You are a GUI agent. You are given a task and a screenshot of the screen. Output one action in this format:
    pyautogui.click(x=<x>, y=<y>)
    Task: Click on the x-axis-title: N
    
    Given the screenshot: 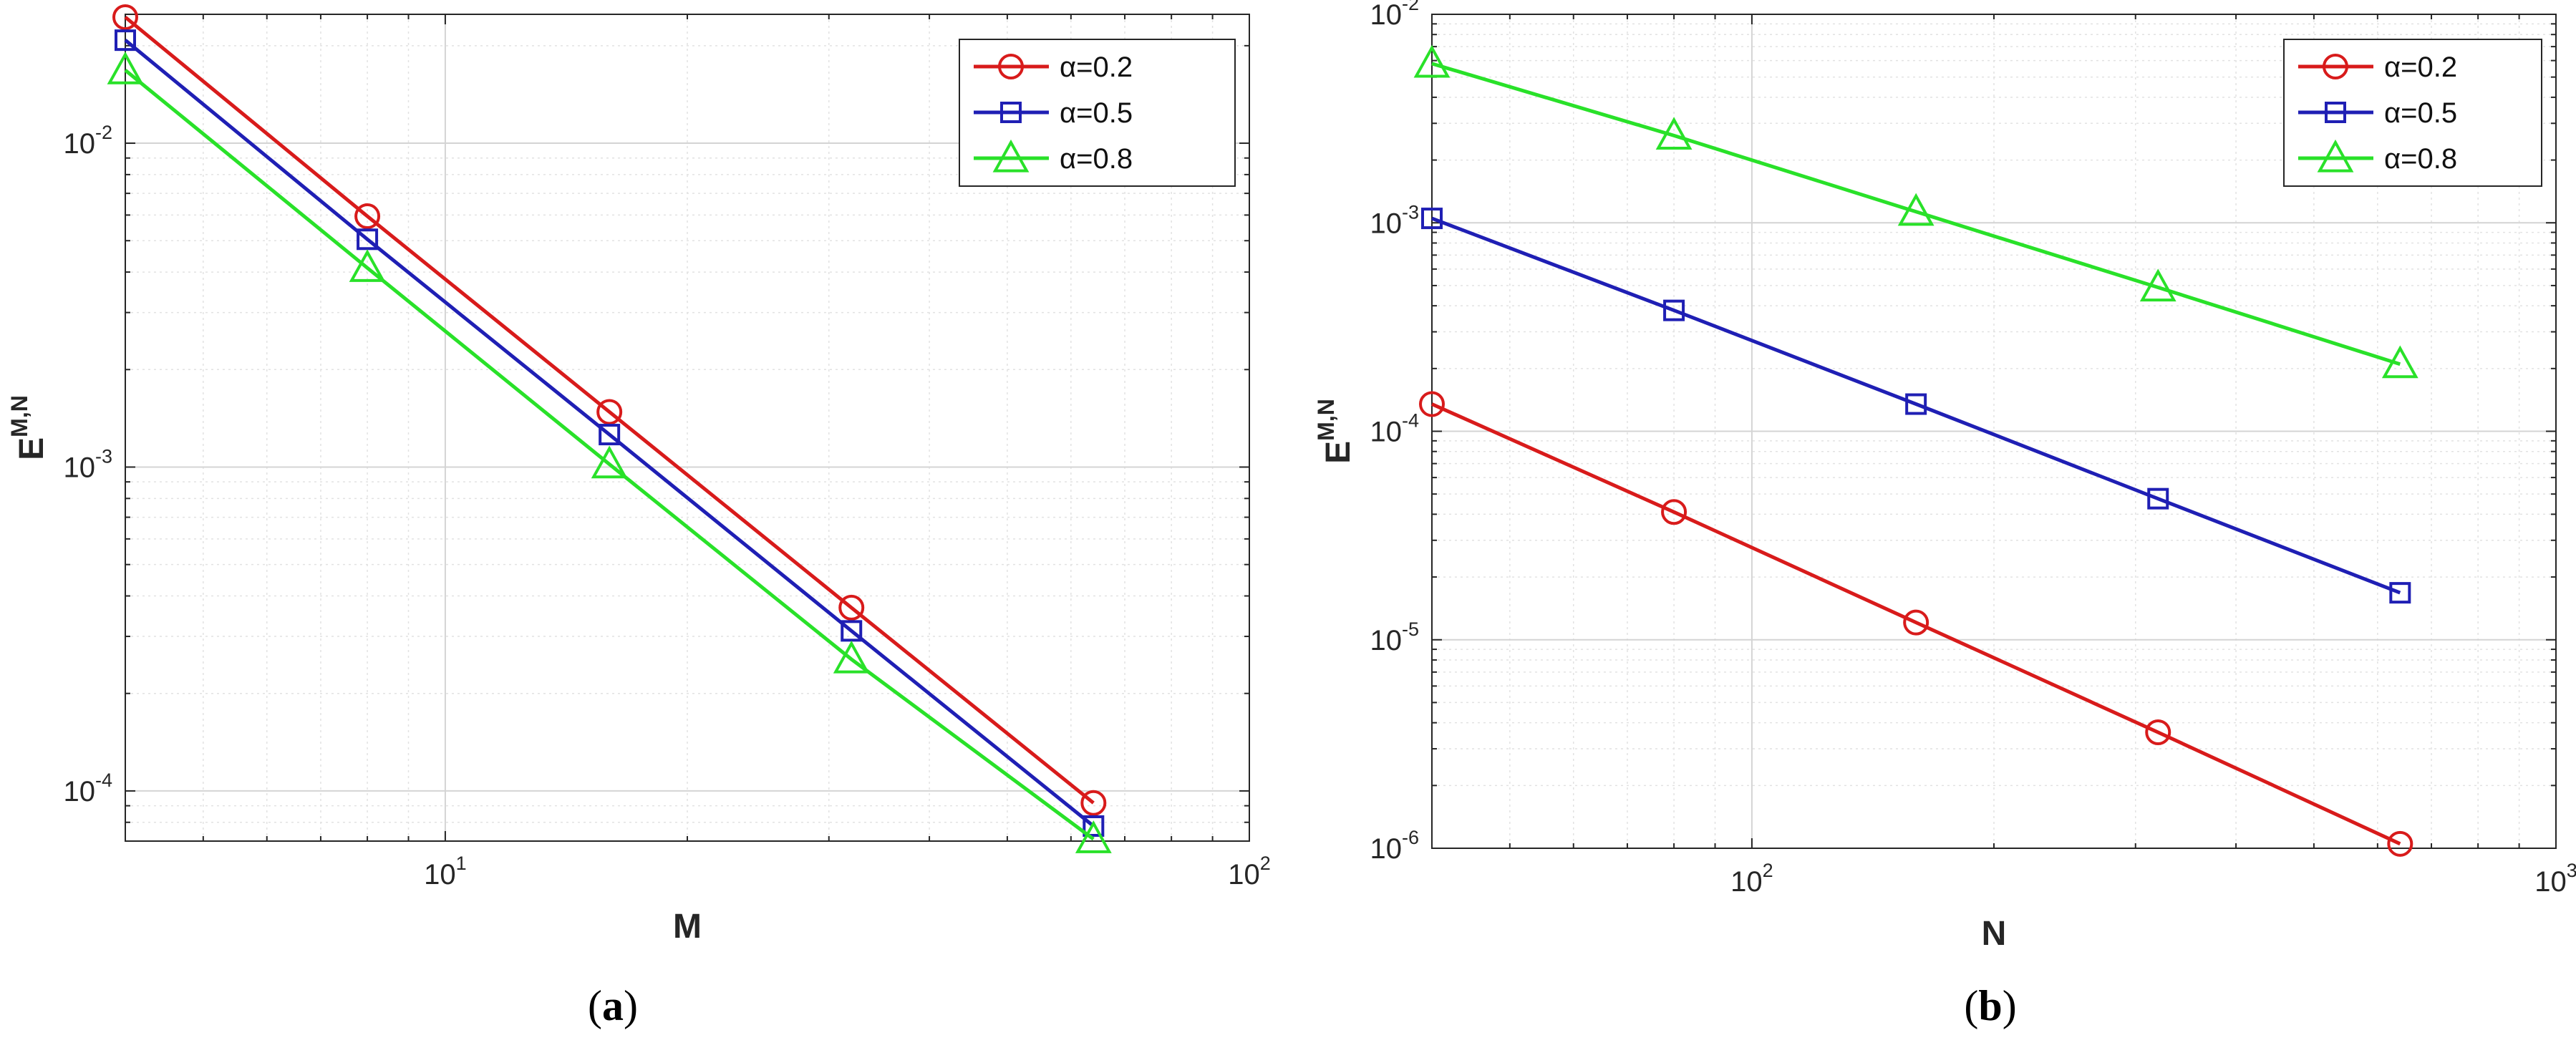 What is the action you would take?
    pyautogui.click(x=1994, y=934)
    